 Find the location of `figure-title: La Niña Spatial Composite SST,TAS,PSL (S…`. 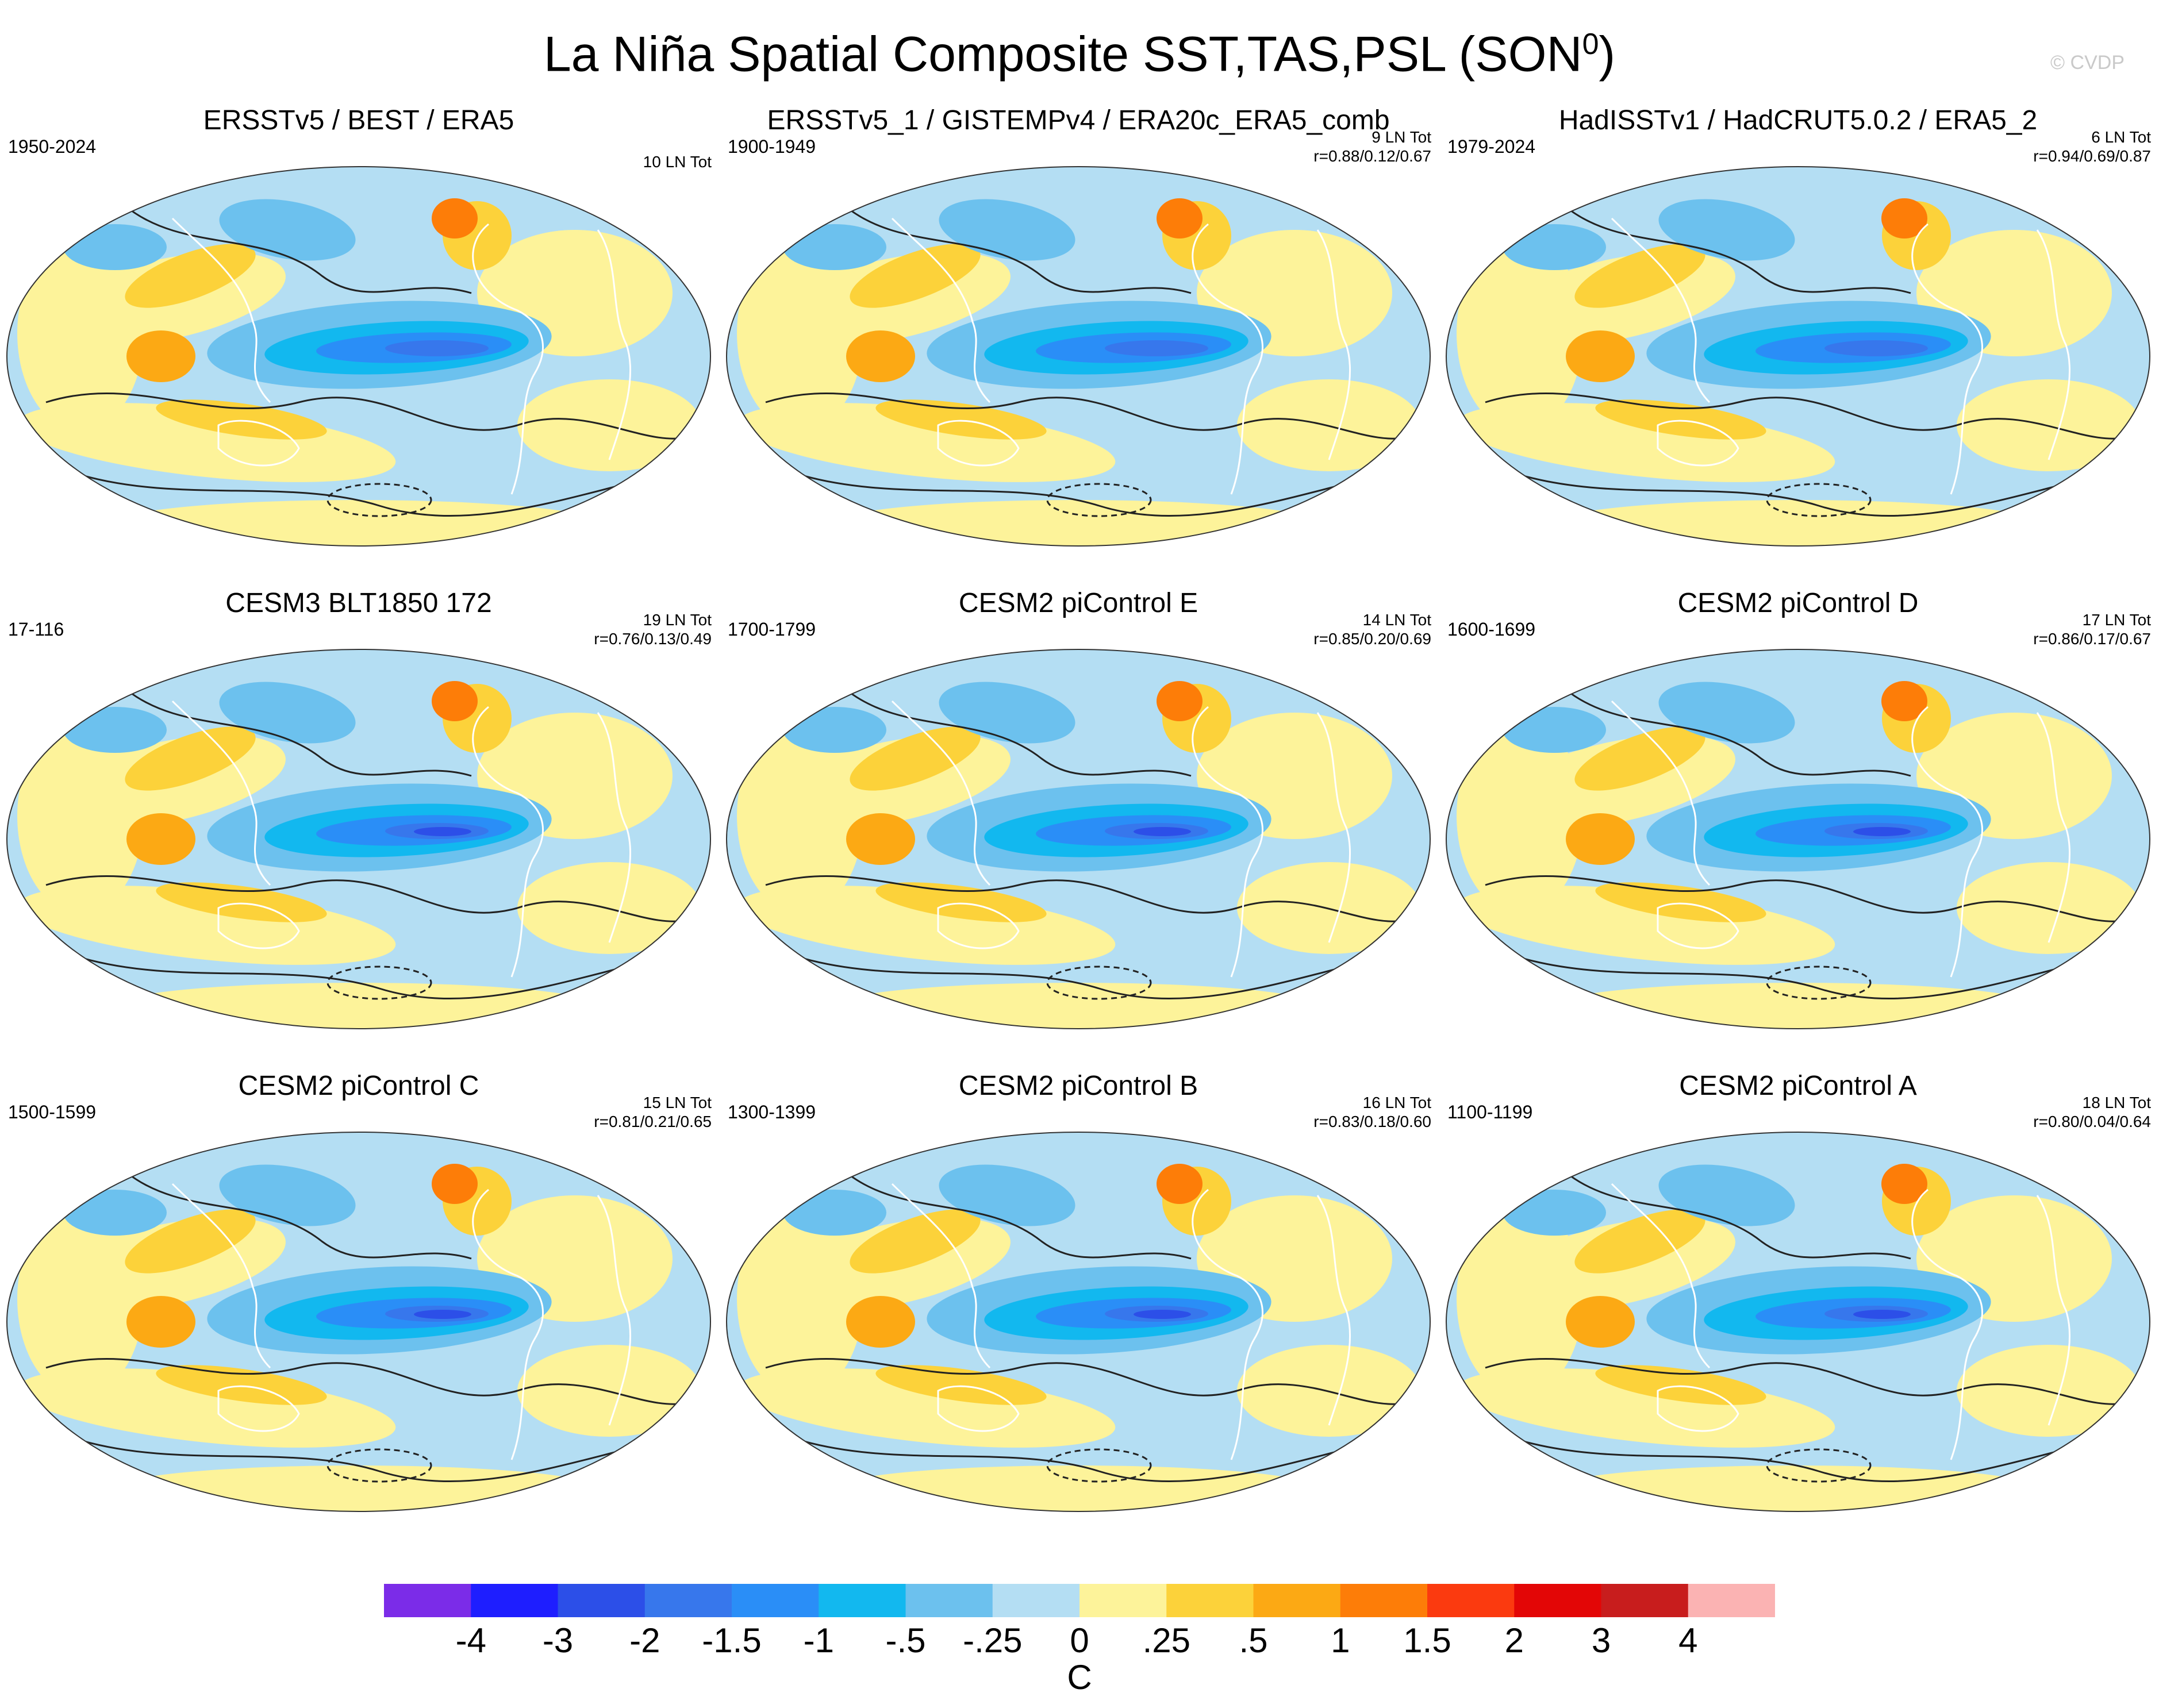

figure-title: La Niña Spatial Composite SST,TAS,PSL (S… is located at coordinates (1079, 49).